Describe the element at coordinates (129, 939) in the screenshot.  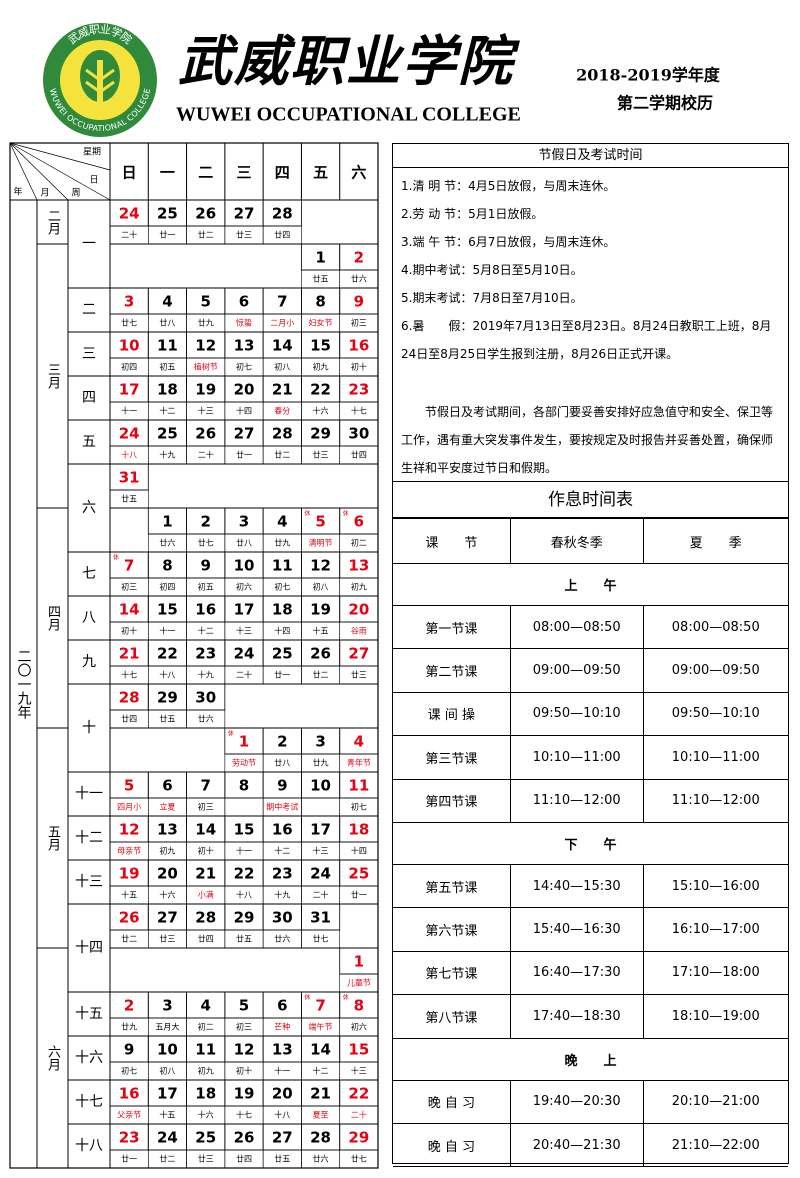
I see `lunar-date: 廿二` at that location.